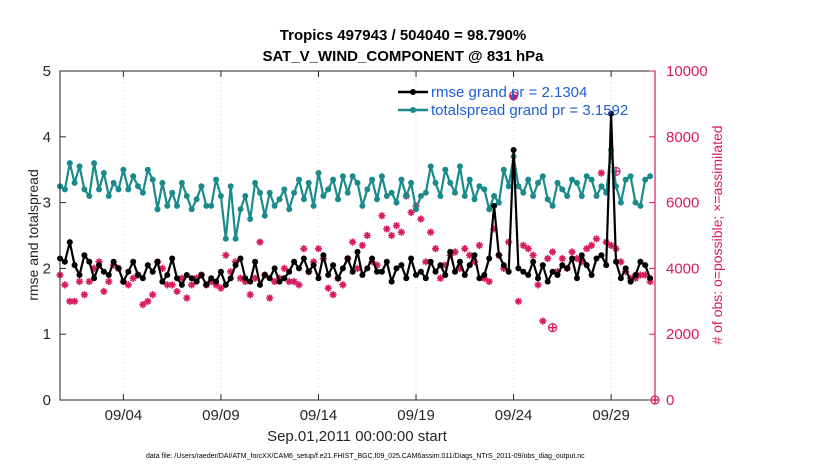 This screenshot has height=470, width=830. I want to click on y-tick-label-right: 8000, so click(682, 137).